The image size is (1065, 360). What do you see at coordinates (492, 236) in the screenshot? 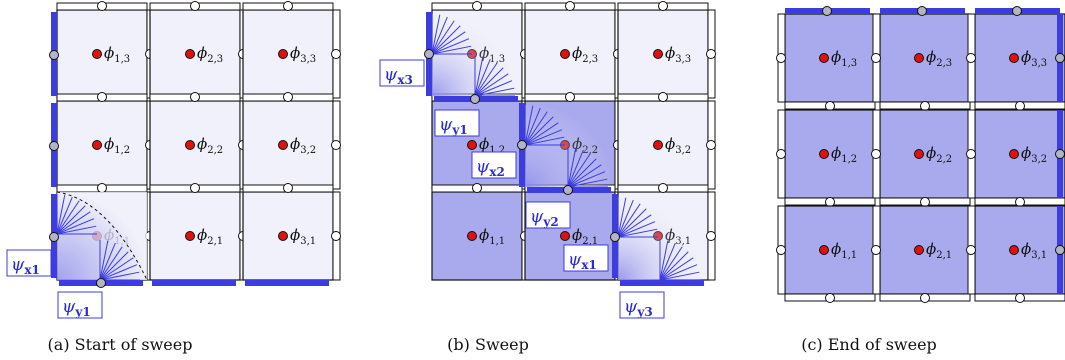
I see `phi-label: ϕ1,1` at bounding box center [492, 236].